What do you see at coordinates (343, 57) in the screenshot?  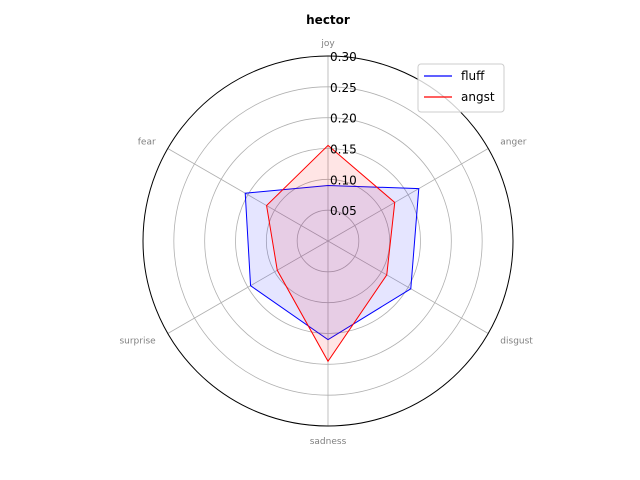 I see `radial-tick-label: 0.30` at bounding box center [343, 57].